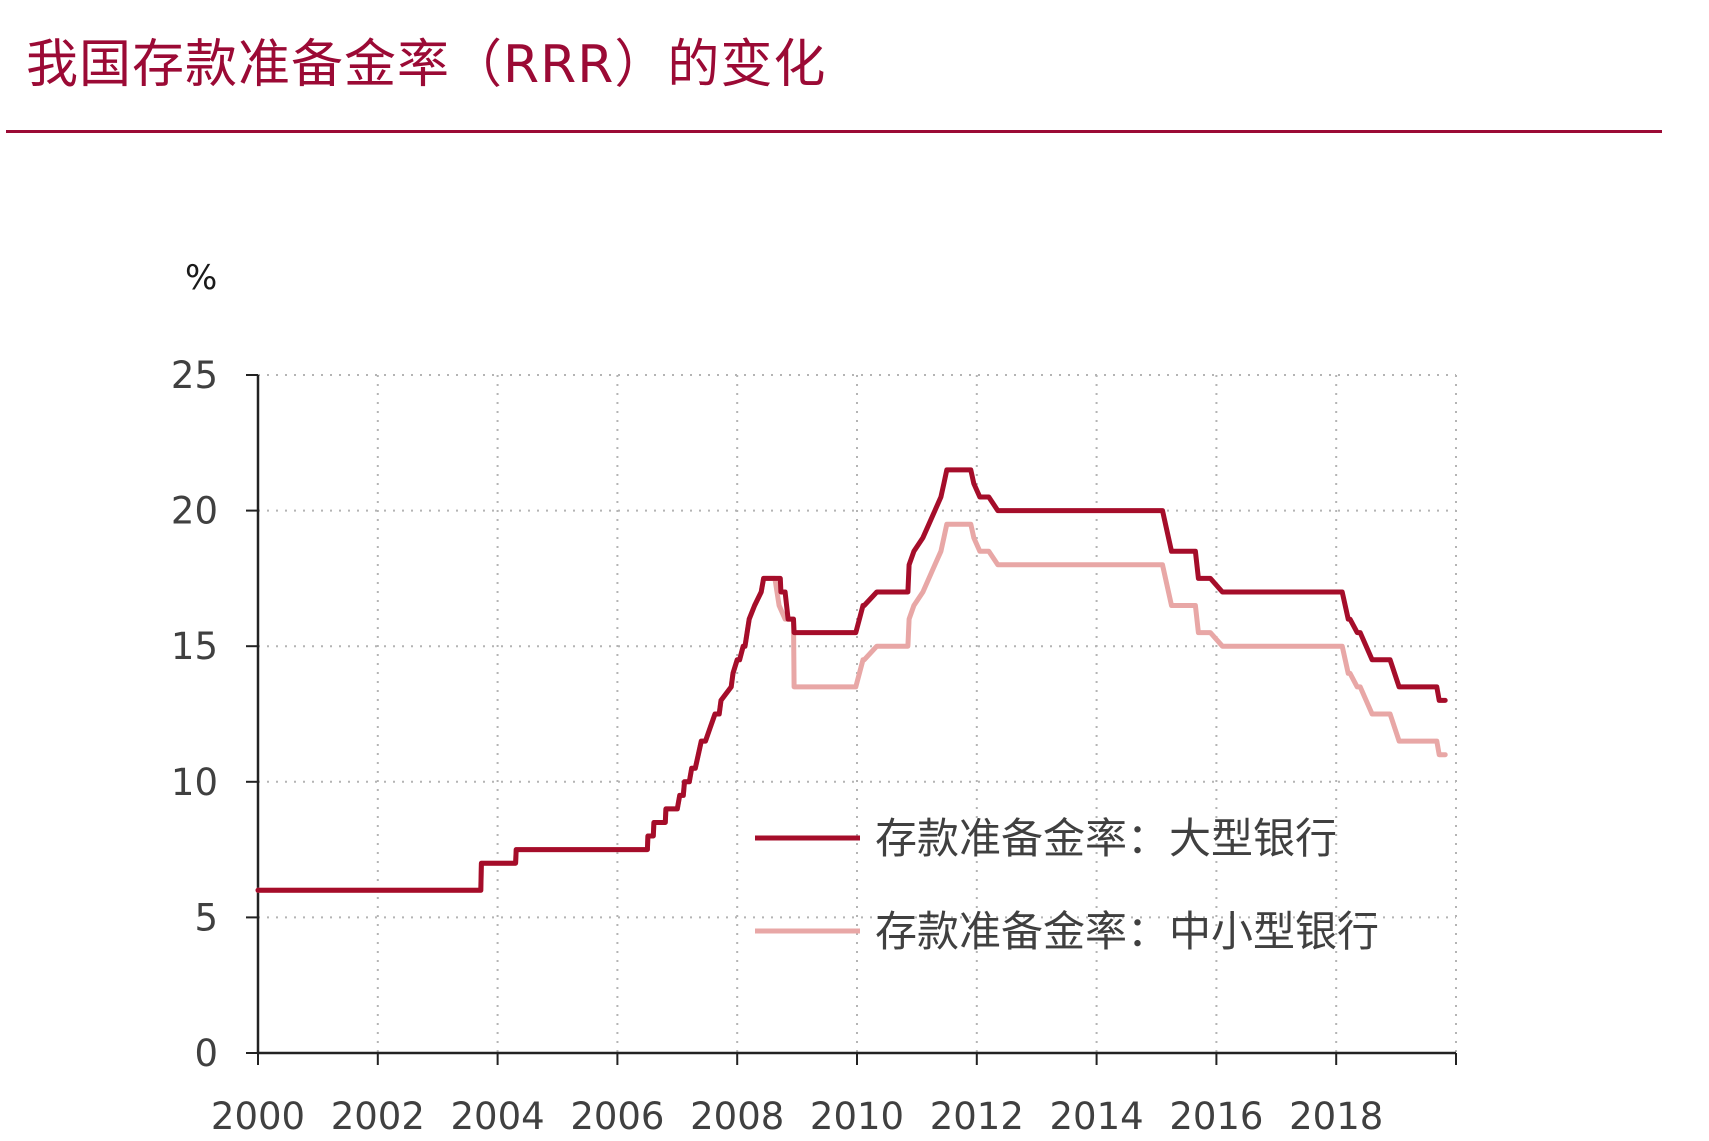  What do you see at coordinates (258, 1116) in the screenshot?
I see `x-tick-label: 2000` at bounding box center [258, 1116].